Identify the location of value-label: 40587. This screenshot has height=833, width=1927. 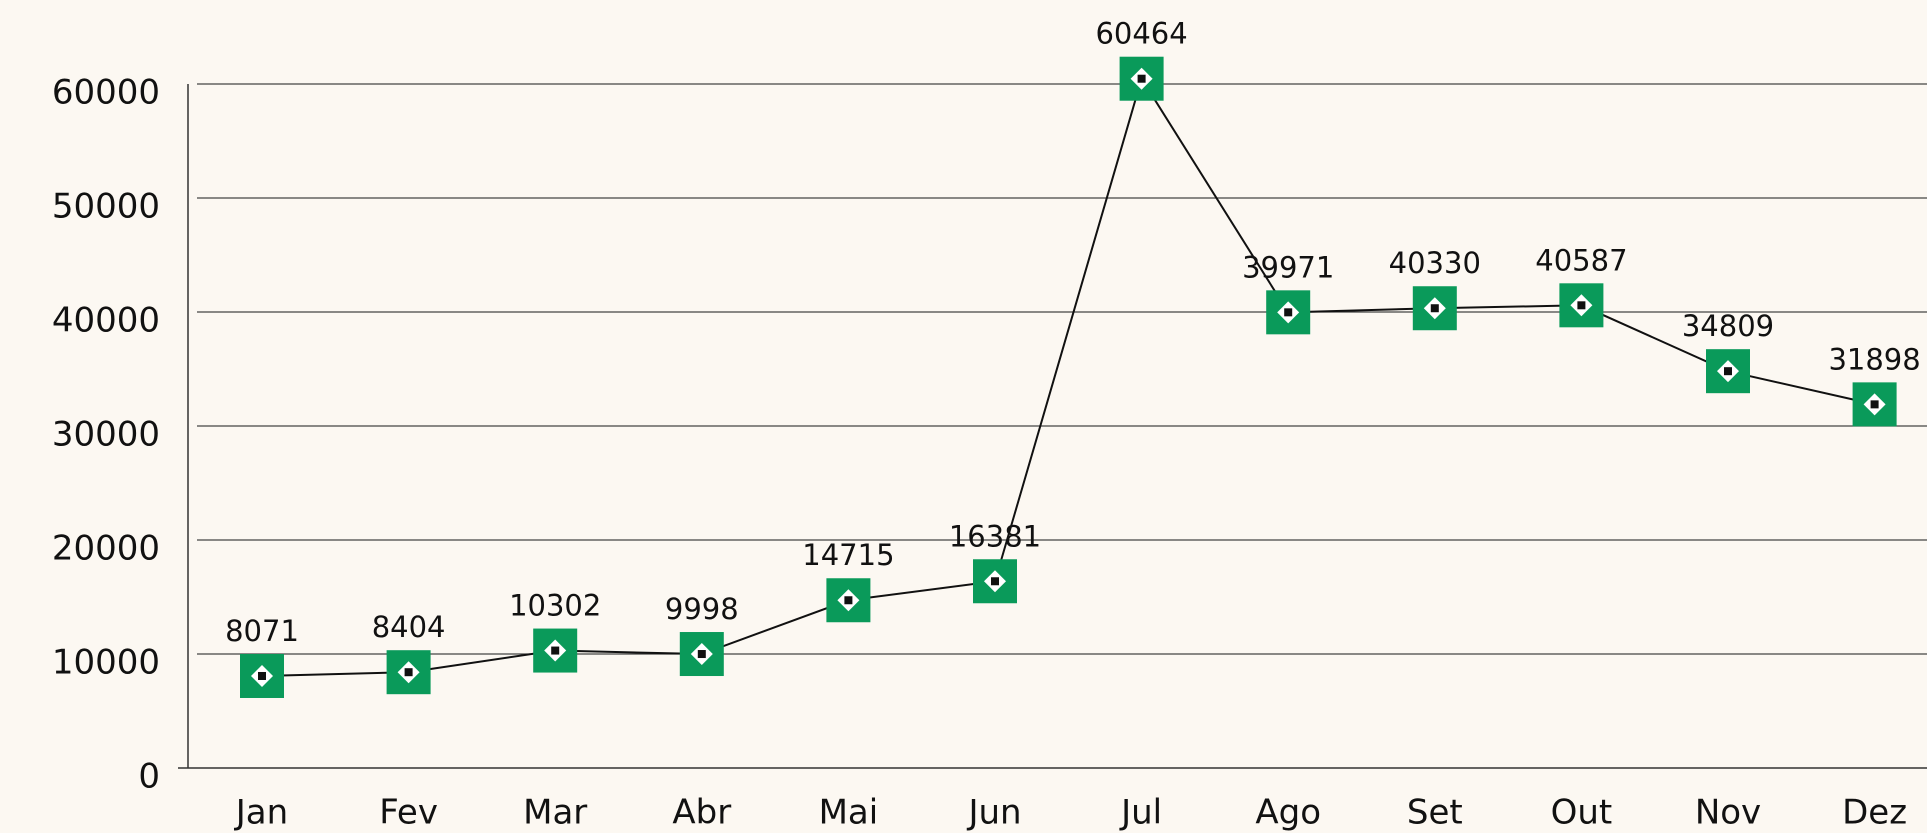
(1581, 260).